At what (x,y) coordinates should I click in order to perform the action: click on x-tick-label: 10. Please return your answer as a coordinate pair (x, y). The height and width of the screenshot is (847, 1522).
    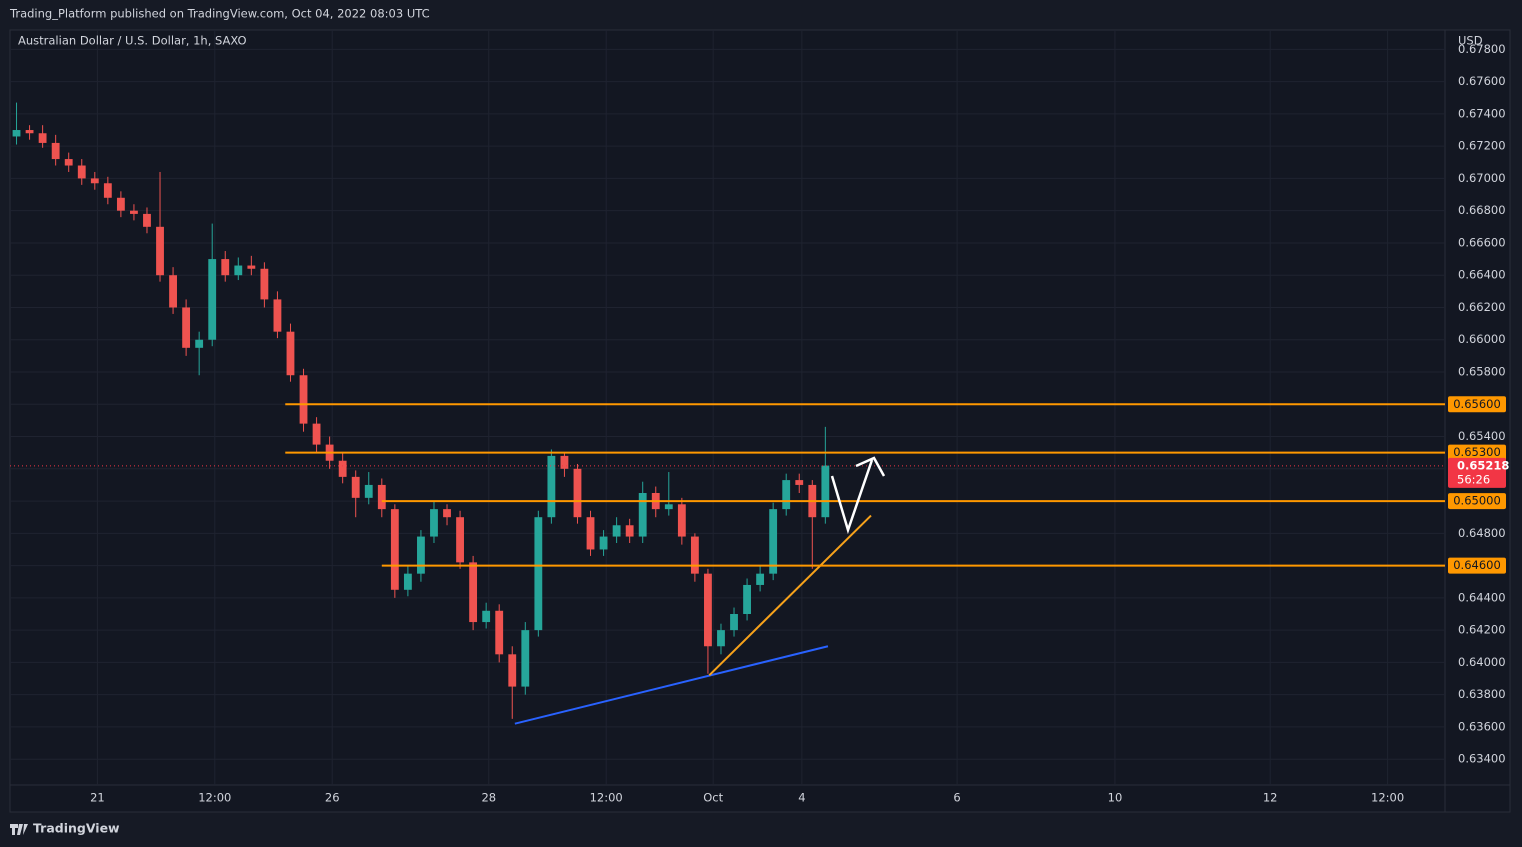
    Looking at the image, I should click on (1115, 798).